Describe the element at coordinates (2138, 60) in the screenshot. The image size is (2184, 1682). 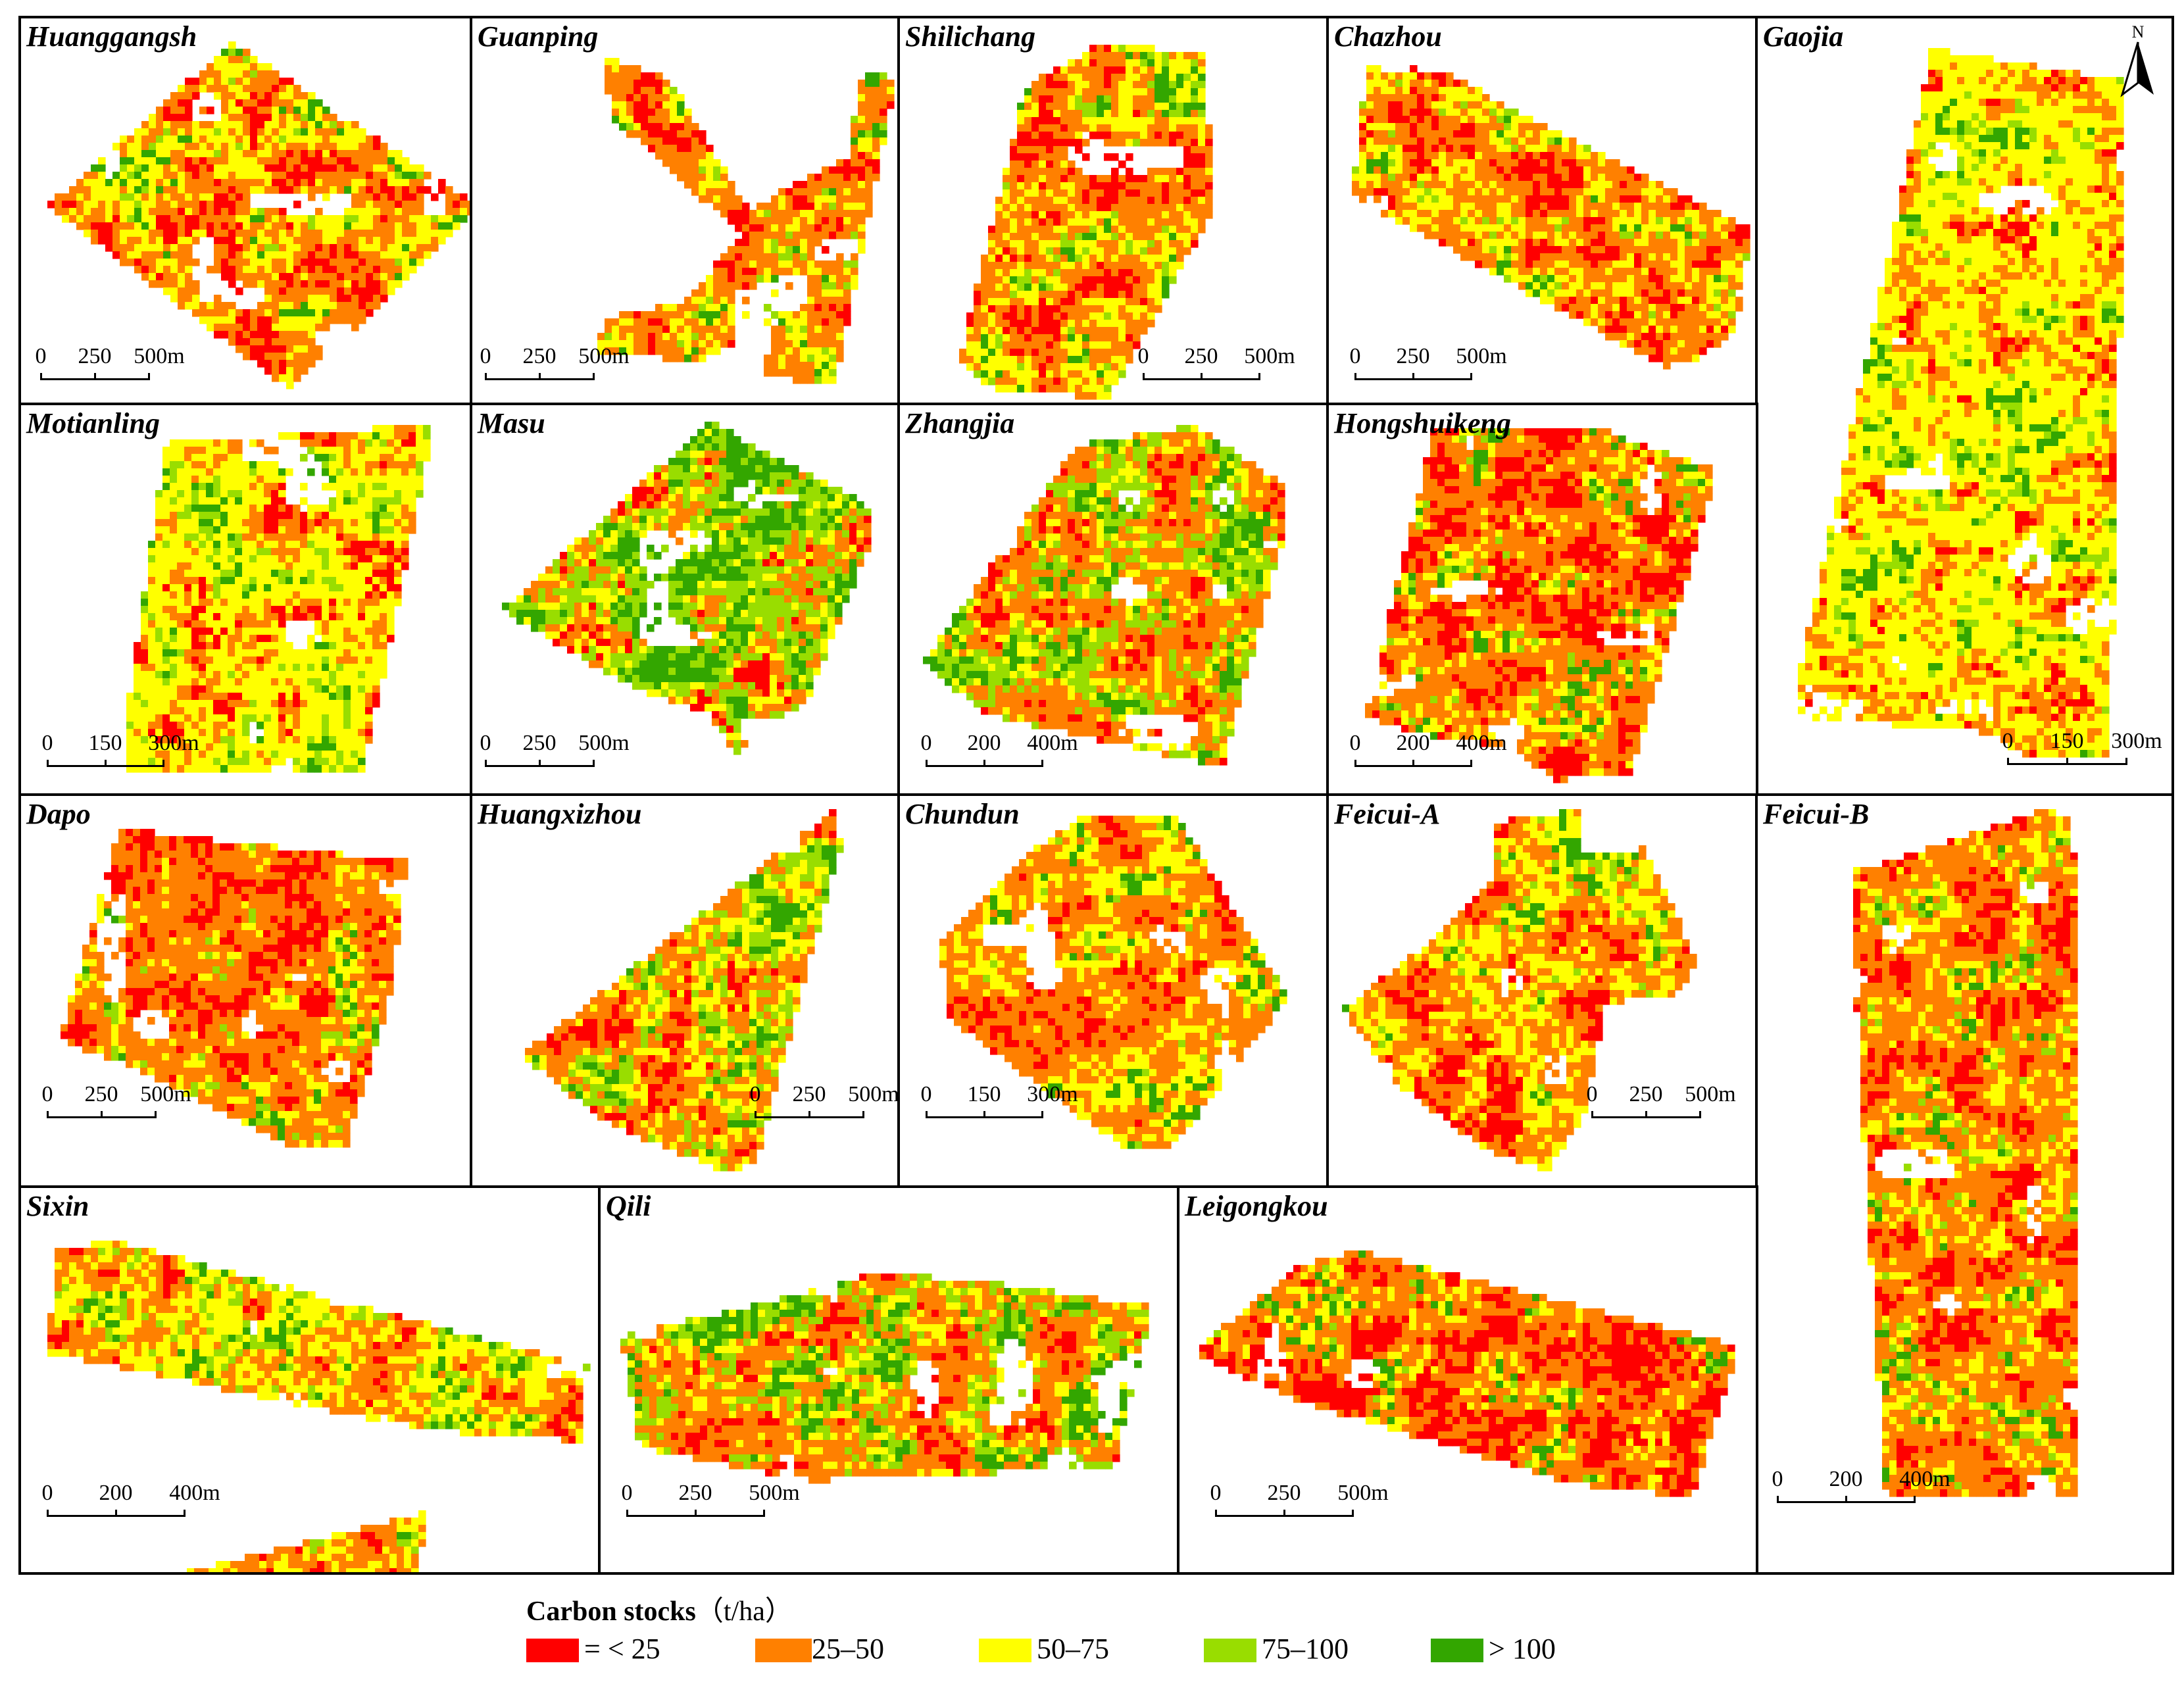
I see `north-arrow-icon: N` at that location.